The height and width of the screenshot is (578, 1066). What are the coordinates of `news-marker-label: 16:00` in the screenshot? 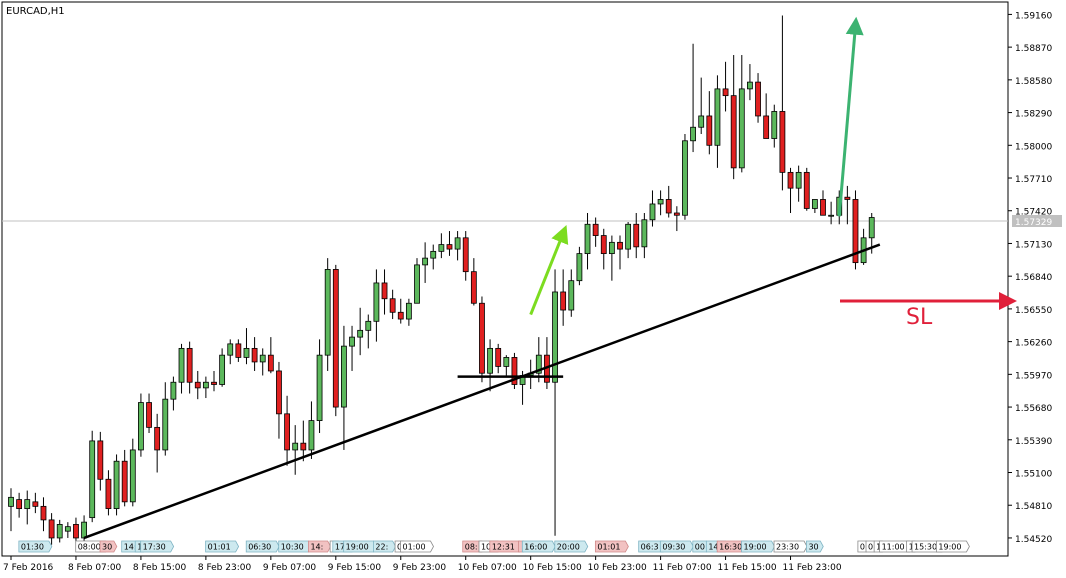 It's located at (535, 547).